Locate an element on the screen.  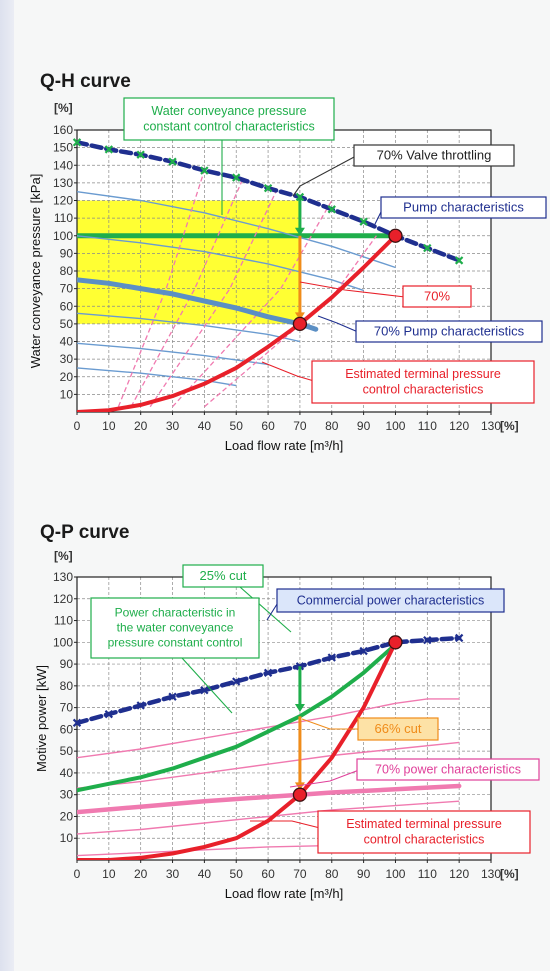
x-axis-label: Load flow rate [m³/h] is located at coordinates (284, 445).